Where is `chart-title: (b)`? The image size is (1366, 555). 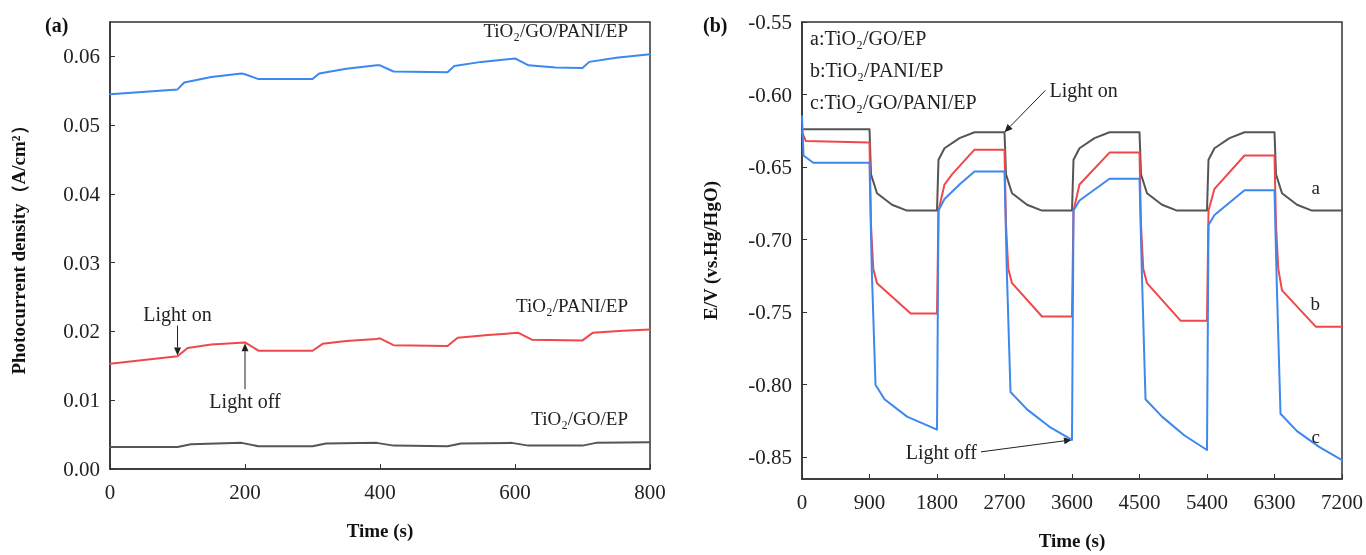 chart-title: (b) is located at coordinates (715, 25).